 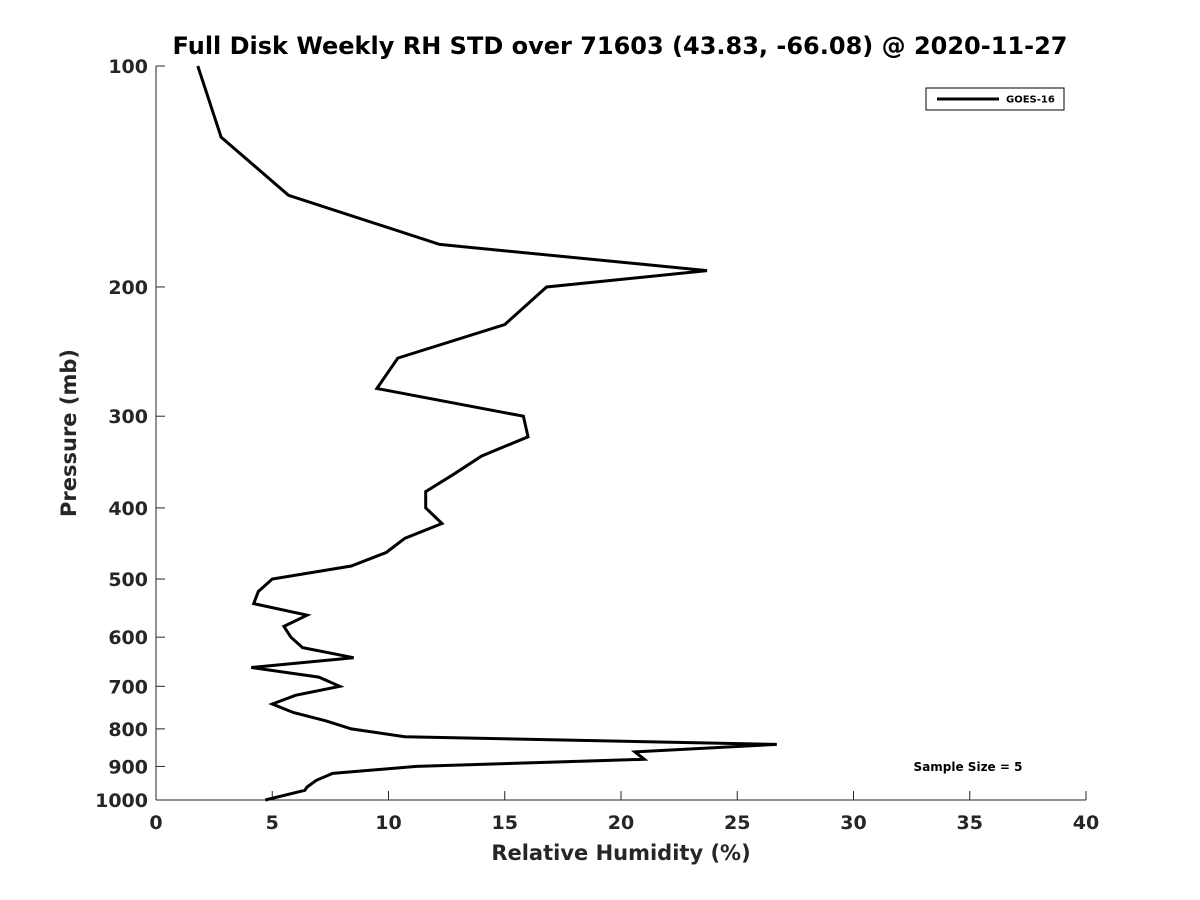 I want to click on x-tick-label: 5, so click(x=272, y=823).